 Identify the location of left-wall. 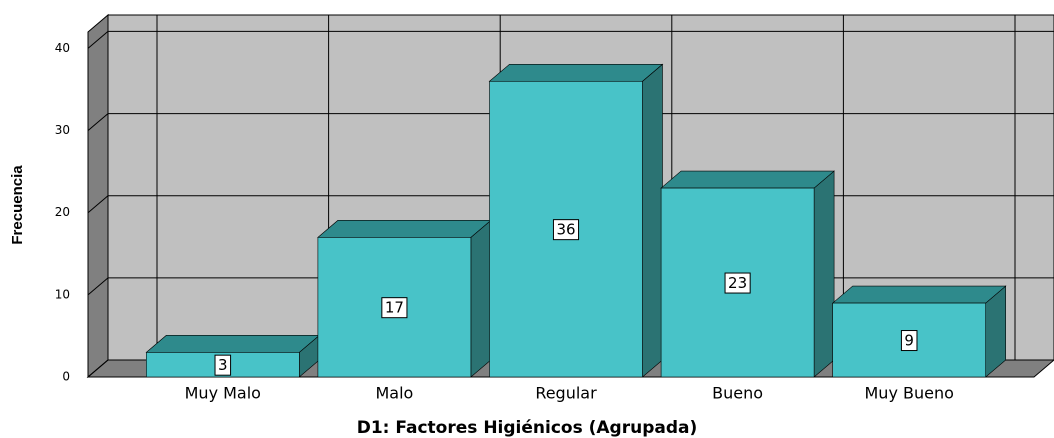
(98, 196).